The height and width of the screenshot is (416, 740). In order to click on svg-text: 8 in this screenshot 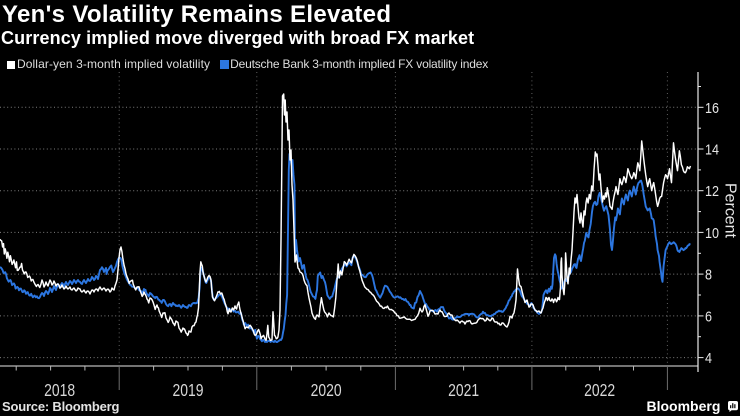, I will do `click(708, 275)`.